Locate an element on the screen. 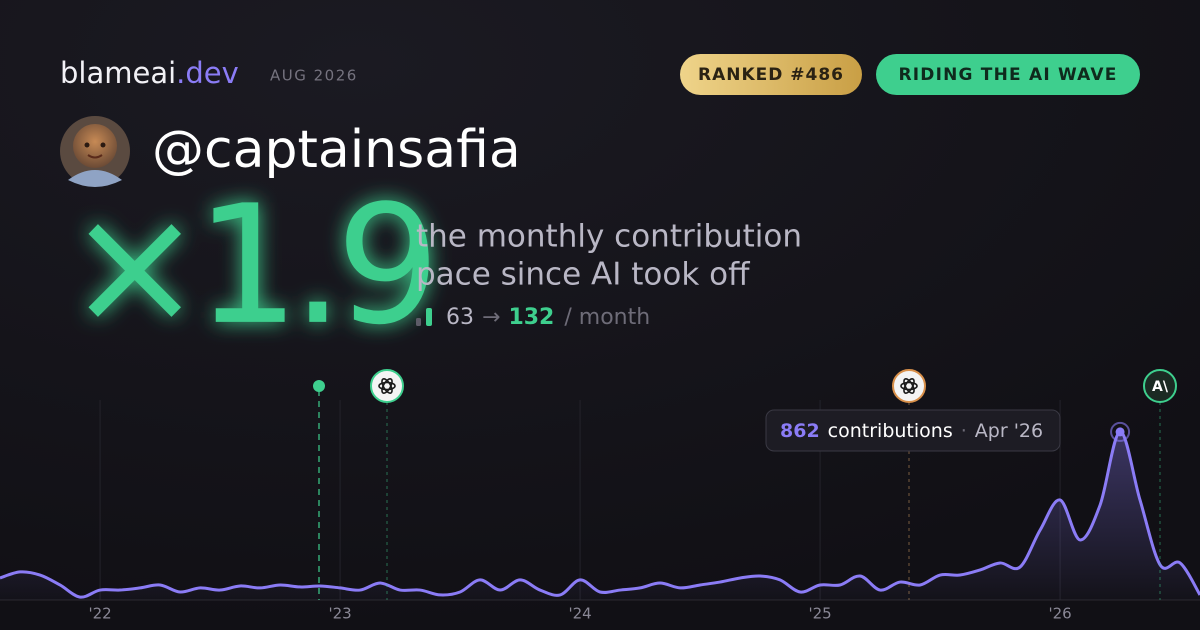 The height and width of the screenshot is (630, 1200). rank-badge-text: RANKED #486 is located at coordinates (771, 75).